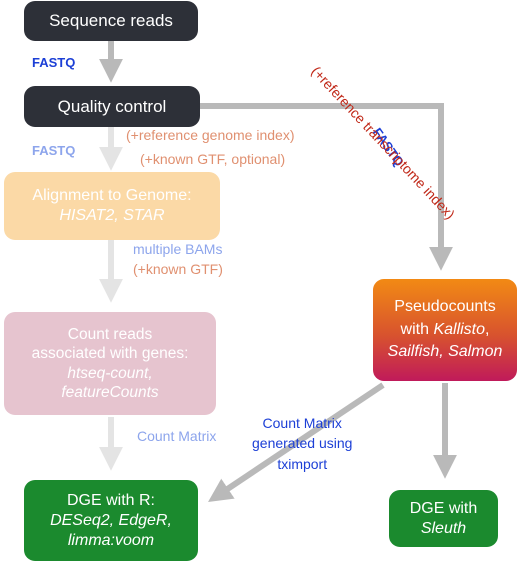 This screenshot has width=517, height=561. I want to click on node-quality-control-label: Quality control, so click(112, 106).